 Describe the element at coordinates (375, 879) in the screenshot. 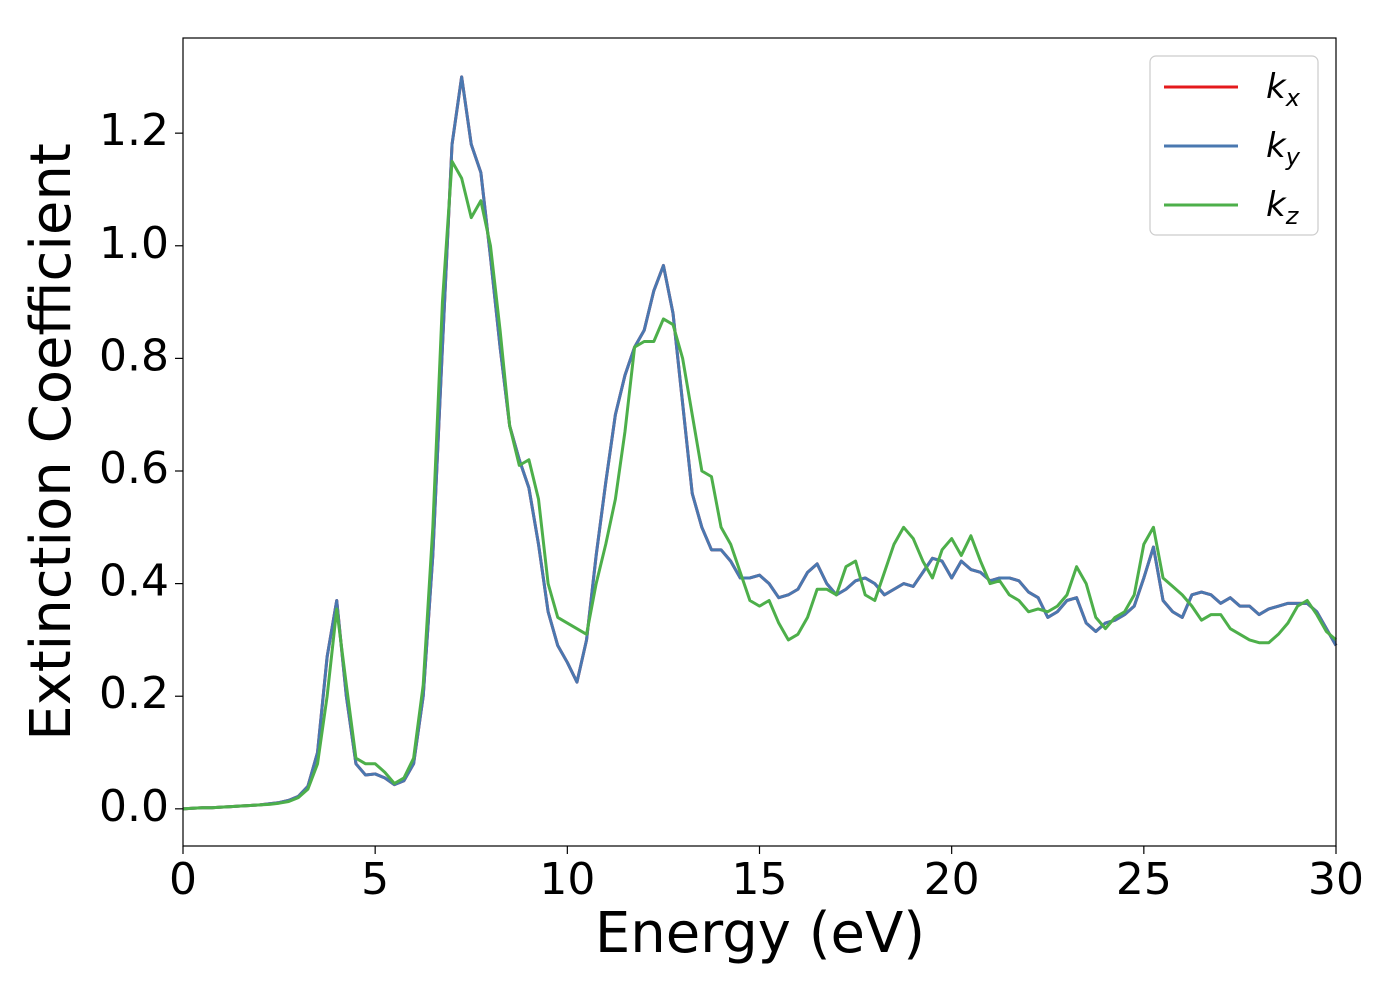

I see `x-tick-label: 5` at that location.